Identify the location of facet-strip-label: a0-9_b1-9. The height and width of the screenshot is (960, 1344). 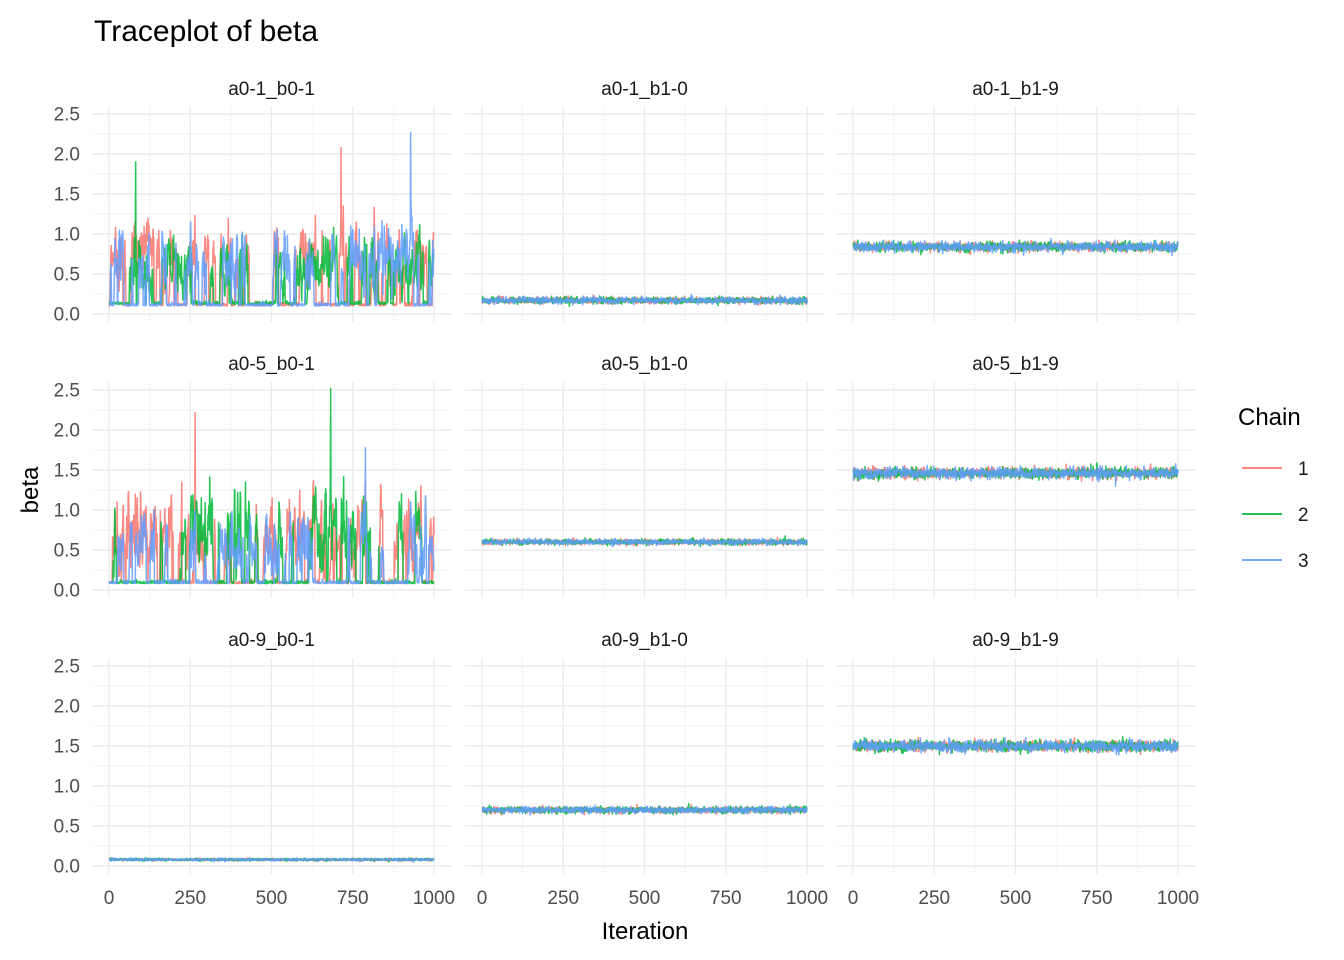
(1015, 640).